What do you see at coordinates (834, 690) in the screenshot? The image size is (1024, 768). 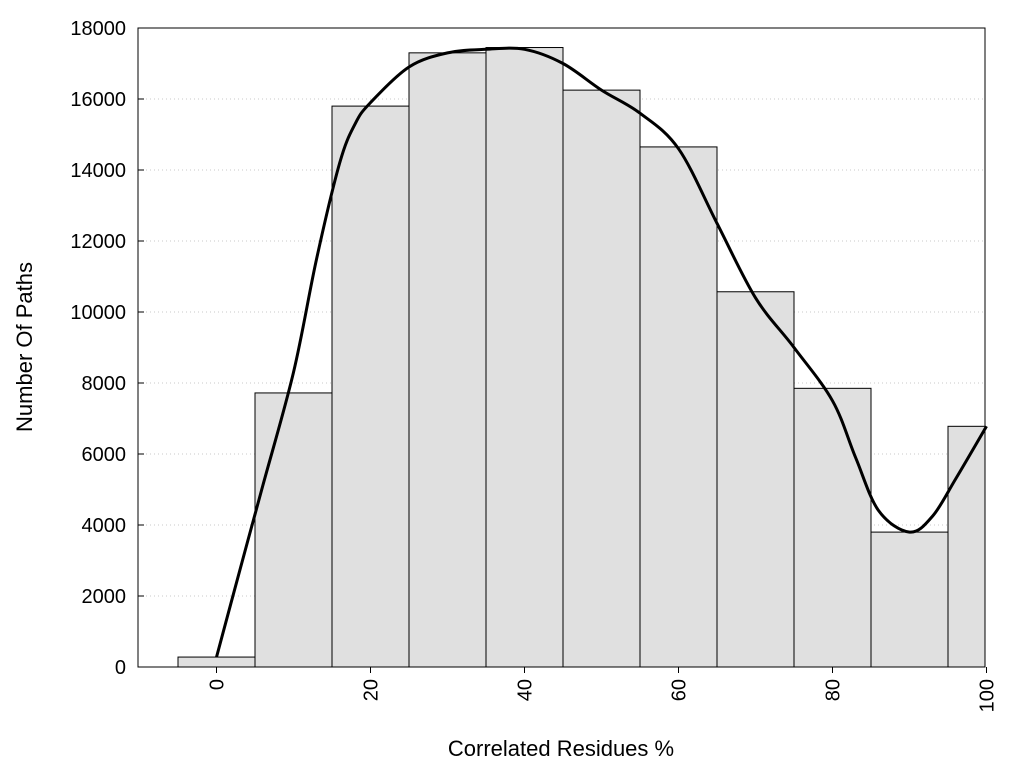 I see `x-tick-label: 80` at bounding box center [834, 690].